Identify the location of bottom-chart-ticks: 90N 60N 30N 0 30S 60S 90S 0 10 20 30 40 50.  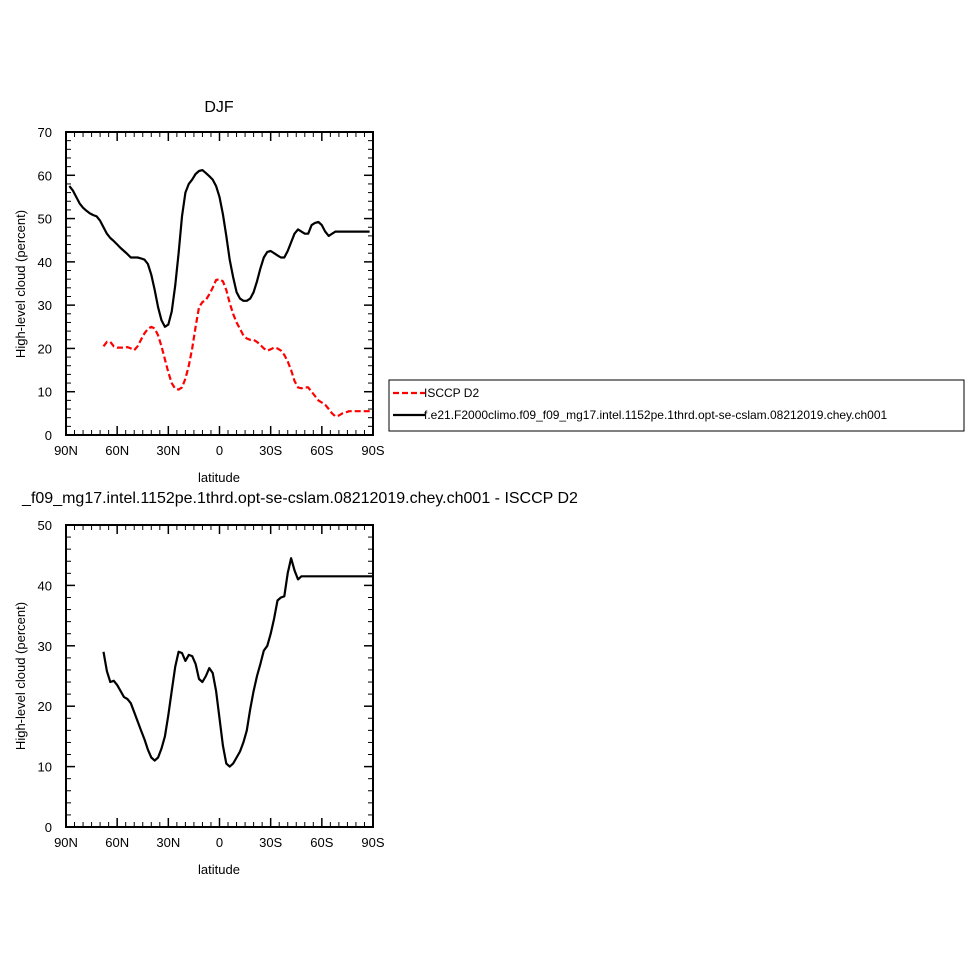
(211, 684).